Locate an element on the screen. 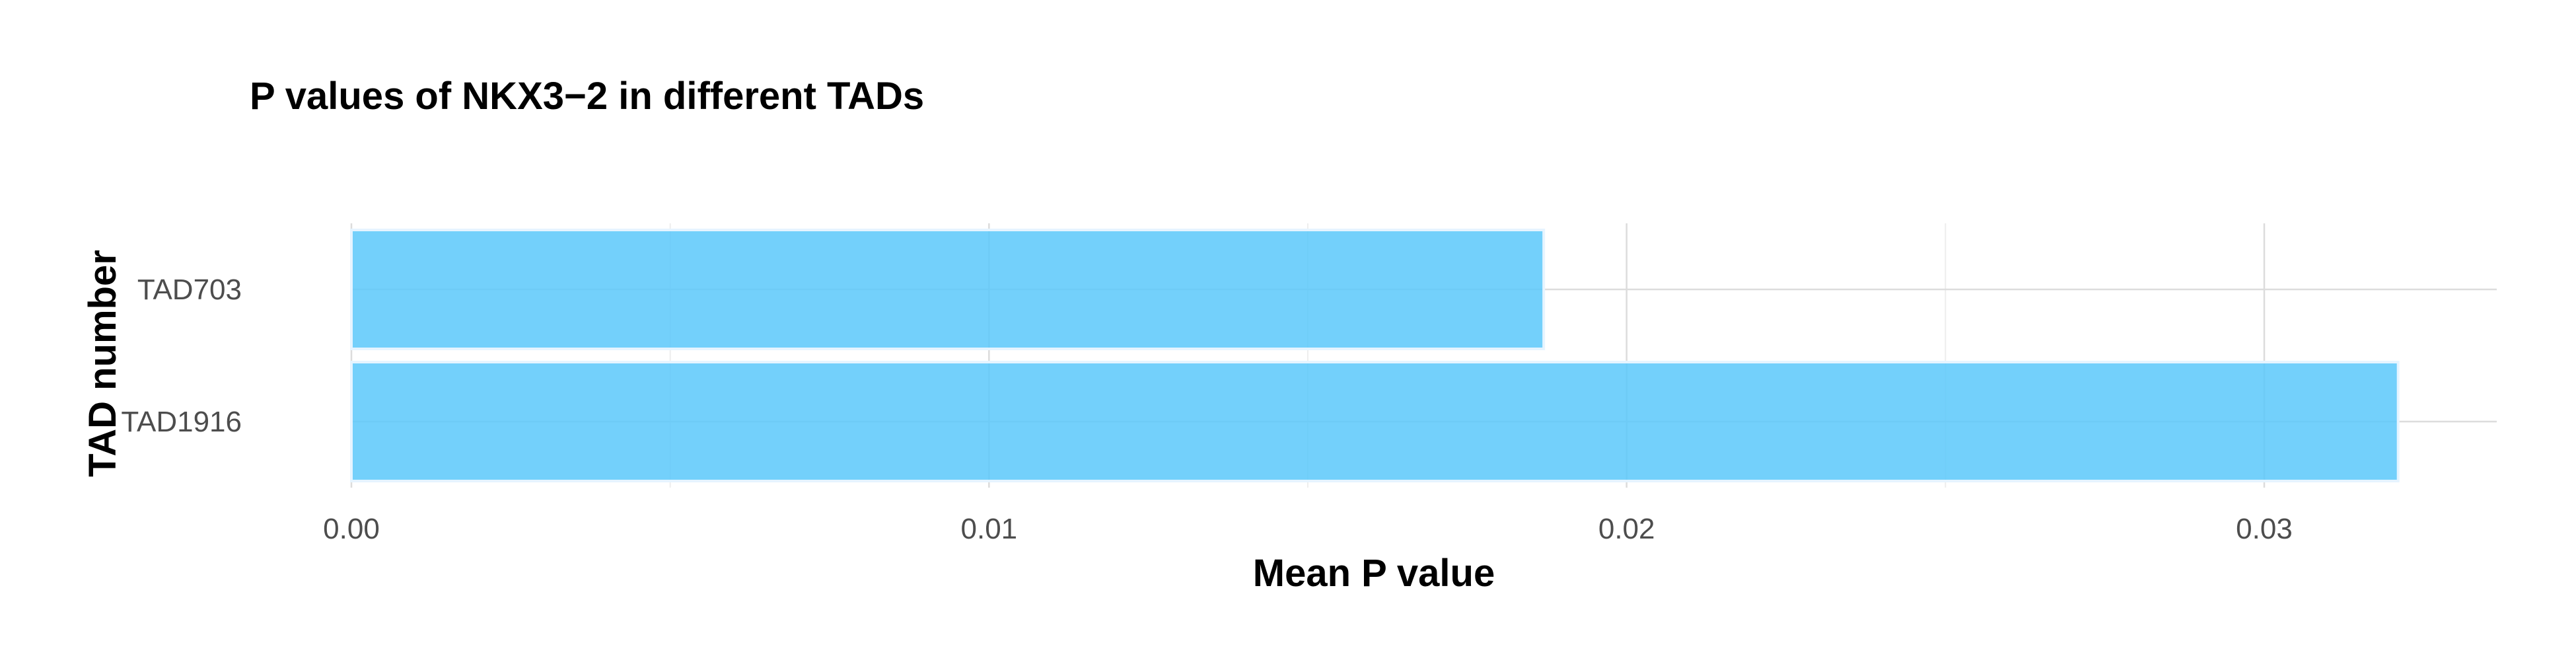 This screenshot has width=2576, height=672. x-tick-label: 0.03 is located at coordinates (2265, 529).